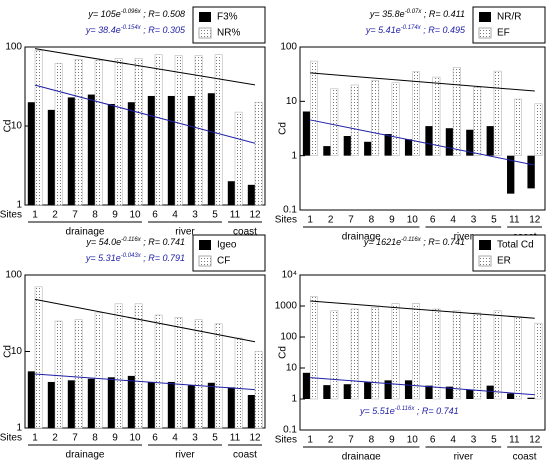 Image resolution: width=550 pixels, height=460 pixels. What do you see at coordinates (195, 438) in the screenshot?
I see `x-tick-label: 3` at bounding box center [195, 438].